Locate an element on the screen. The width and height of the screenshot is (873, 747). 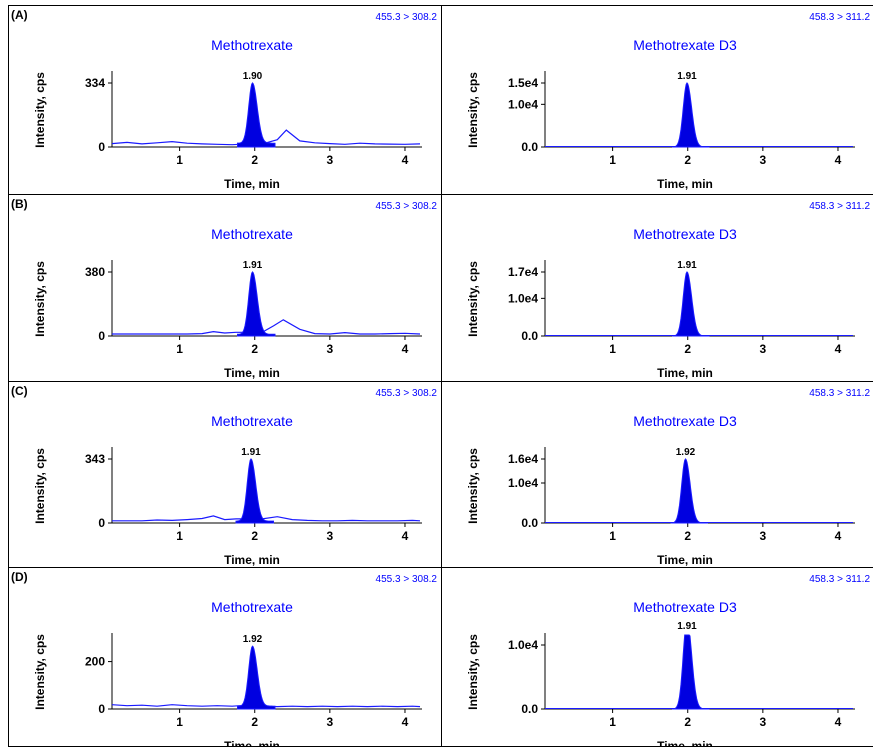
y-tick-label: 334 is located at coordinates (95, 83).